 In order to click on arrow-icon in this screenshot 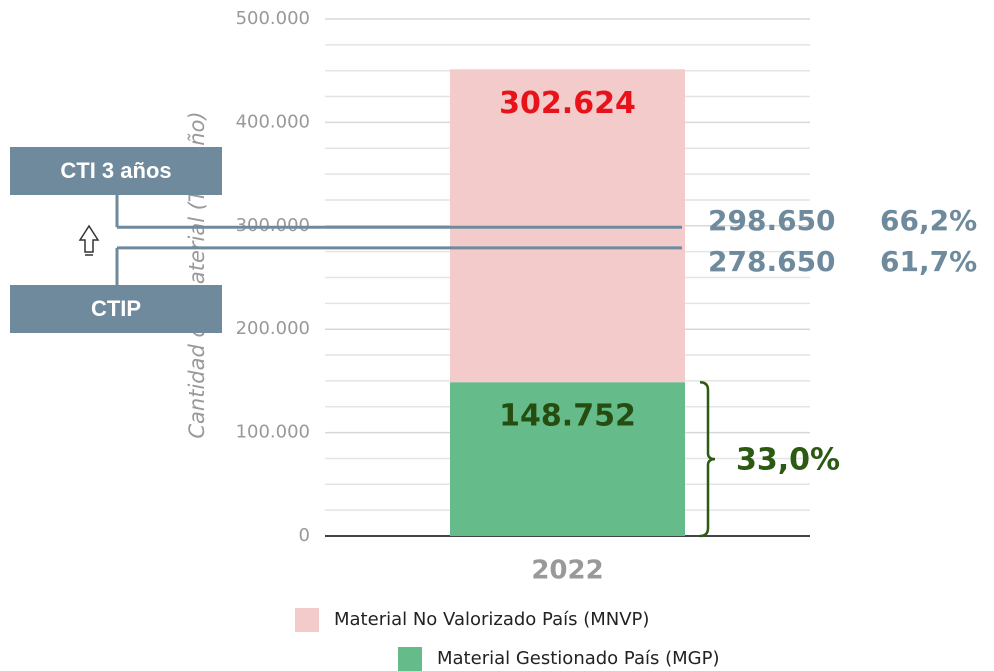, I will do `click(89, 240)`.